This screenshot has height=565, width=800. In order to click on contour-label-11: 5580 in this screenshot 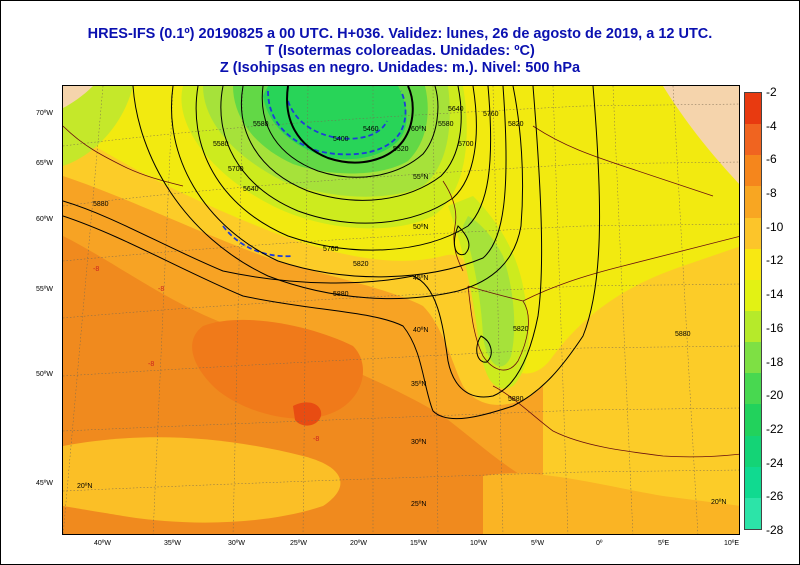, I will do `click(221, 144)`.